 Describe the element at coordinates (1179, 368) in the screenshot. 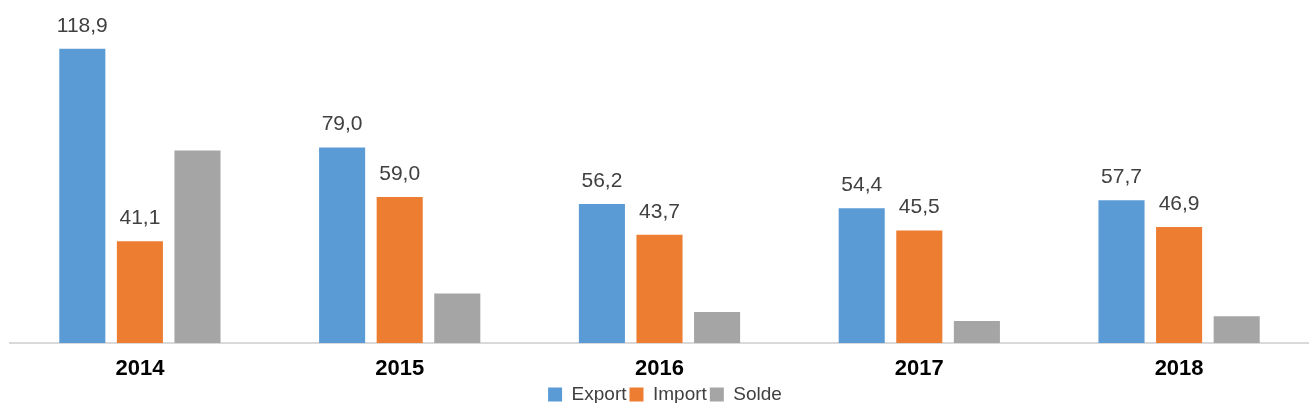

I see `x-tick-label: 2018` at that location.